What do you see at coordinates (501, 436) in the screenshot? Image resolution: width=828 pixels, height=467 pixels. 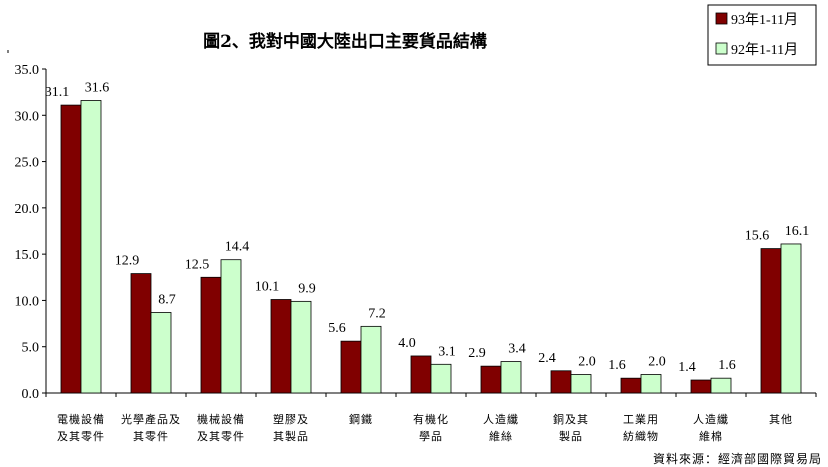 I see `category-label: 維絲` at bounding box center [501, 436].